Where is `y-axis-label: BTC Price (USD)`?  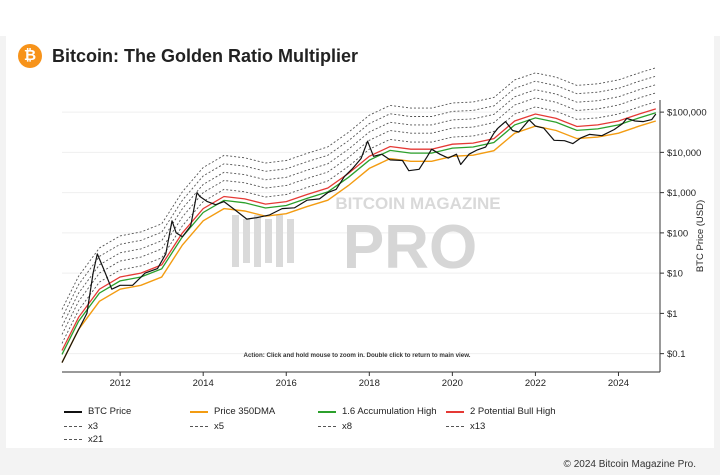
y-axis-label: BTC Price (USD) is located at coordinates (700, 236).